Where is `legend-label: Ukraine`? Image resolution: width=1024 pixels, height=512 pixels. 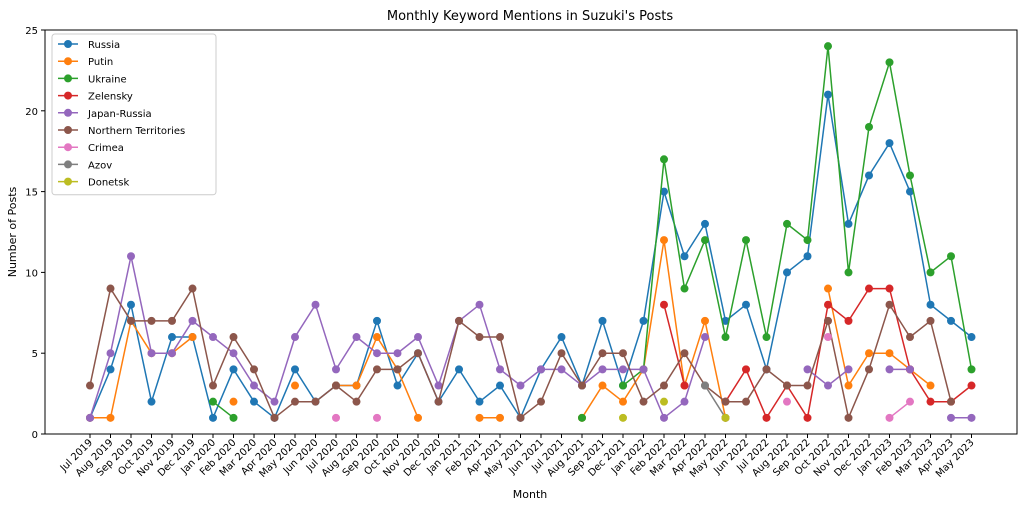 legend-label: Ukraine is located at coordinates (107, 79).